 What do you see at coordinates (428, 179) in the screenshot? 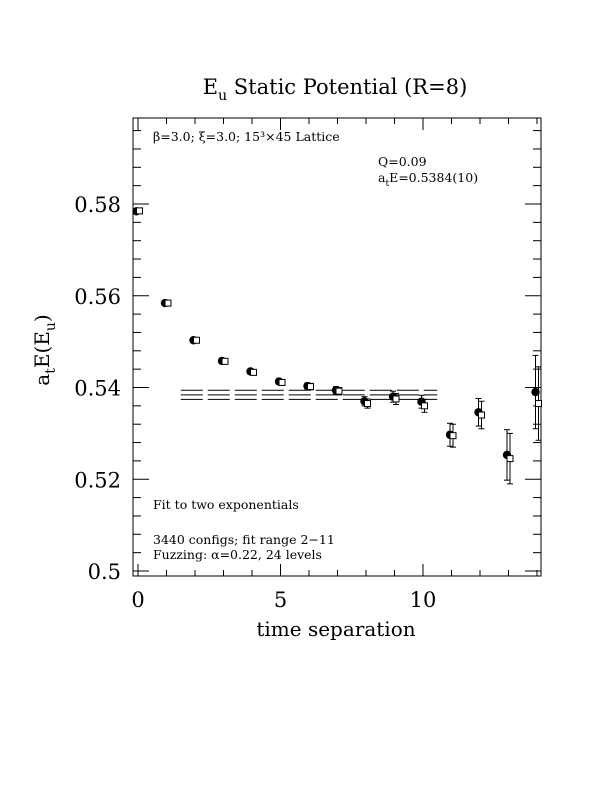
I see `energy-annotation: atE=0.5384(10)` at bounding box center [428, 179].